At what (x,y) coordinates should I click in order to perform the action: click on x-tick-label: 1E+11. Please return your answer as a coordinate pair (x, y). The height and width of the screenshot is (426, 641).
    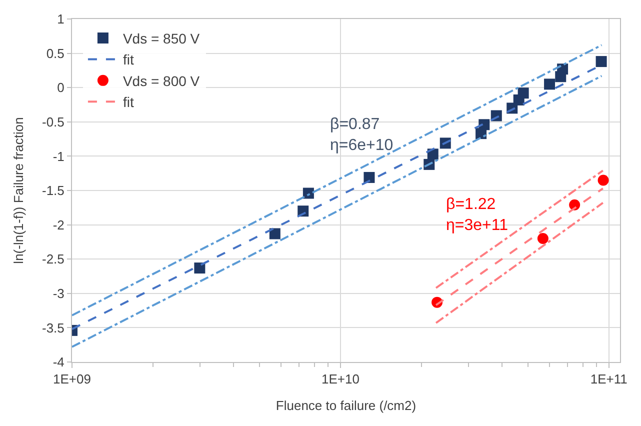
    Looking at the image, I should click on (609, 379).